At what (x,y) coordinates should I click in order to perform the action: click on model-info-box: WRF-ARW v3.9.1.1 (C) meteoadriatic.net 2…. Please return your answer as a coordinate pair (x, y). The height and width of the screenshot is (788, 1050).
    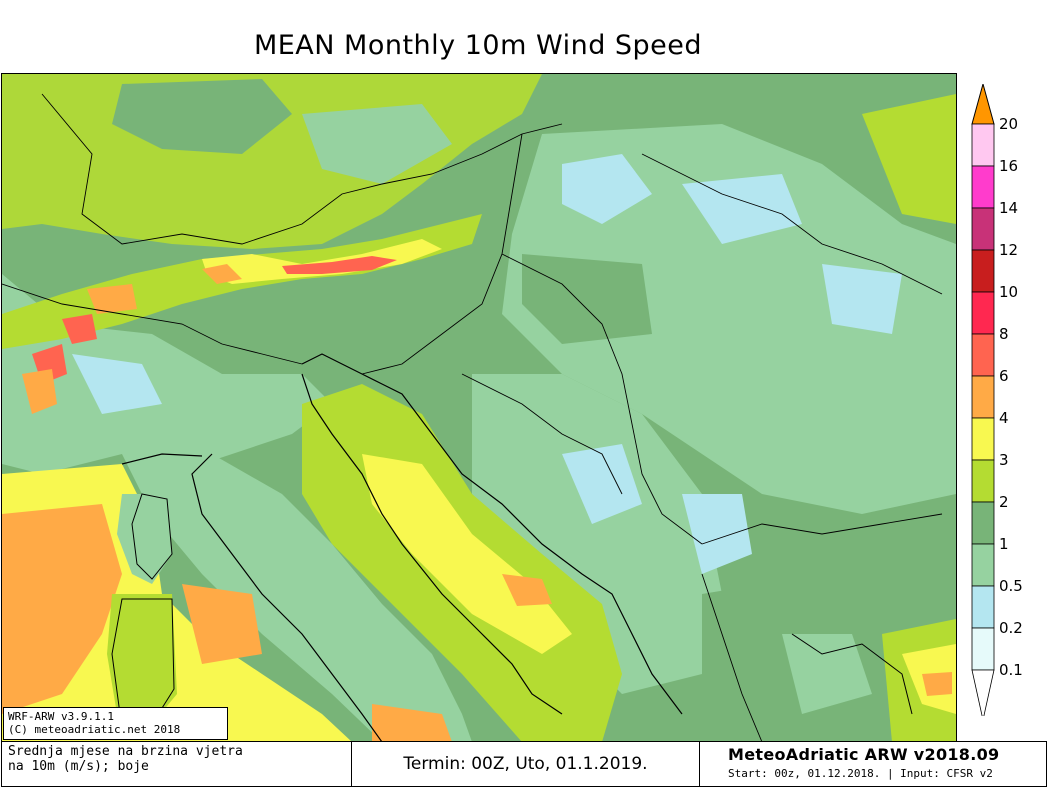
    Looking at the image, I should click on (115, 723).